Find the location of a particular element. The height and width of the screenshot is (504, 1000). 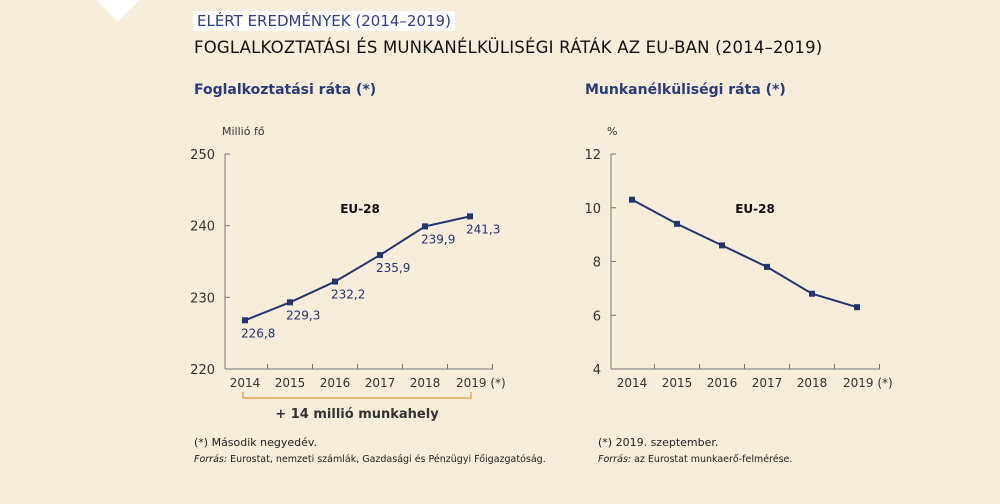

y-tick-label: 240 is located at coordinates (202, 227).